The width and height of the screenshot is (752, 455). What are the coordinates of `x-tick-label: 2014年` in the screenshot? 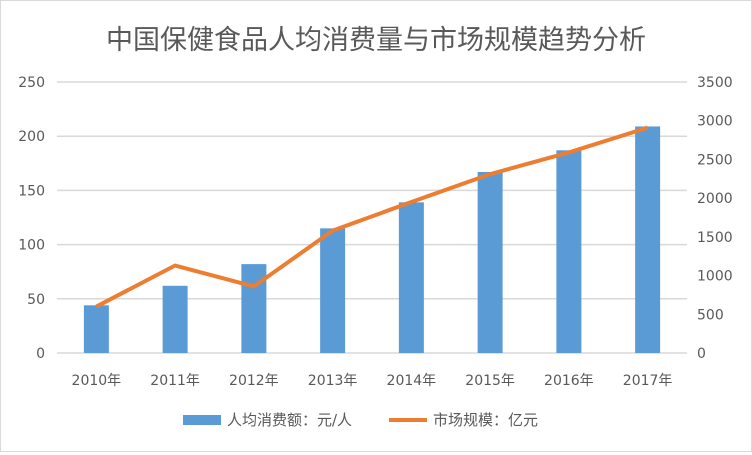 It's located at (412, 381).